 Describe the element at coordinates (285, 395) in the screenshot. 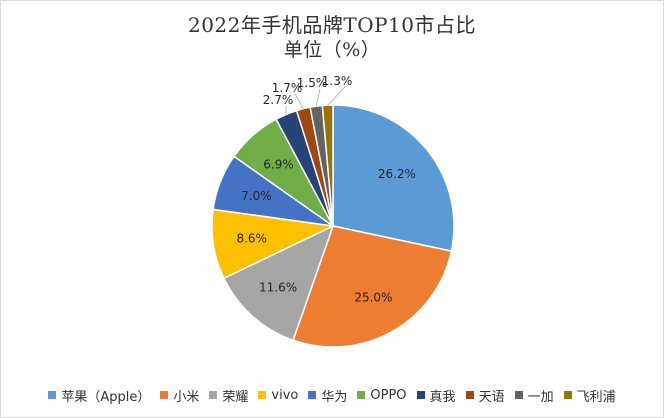

I see `legend-label: vivo` at that location.